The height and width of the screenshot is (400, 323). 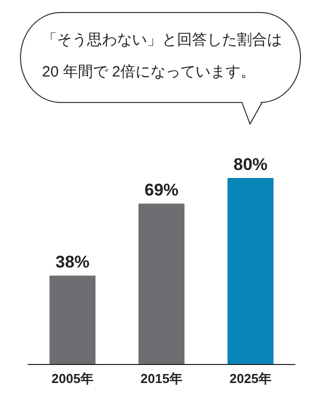 What do you see at coordinates (164, 56) in the screenshot?
I see `text: 「そう思わない」と回答した割合は 20 年間で 2倍になっています。` at bounding box center [164, 56].